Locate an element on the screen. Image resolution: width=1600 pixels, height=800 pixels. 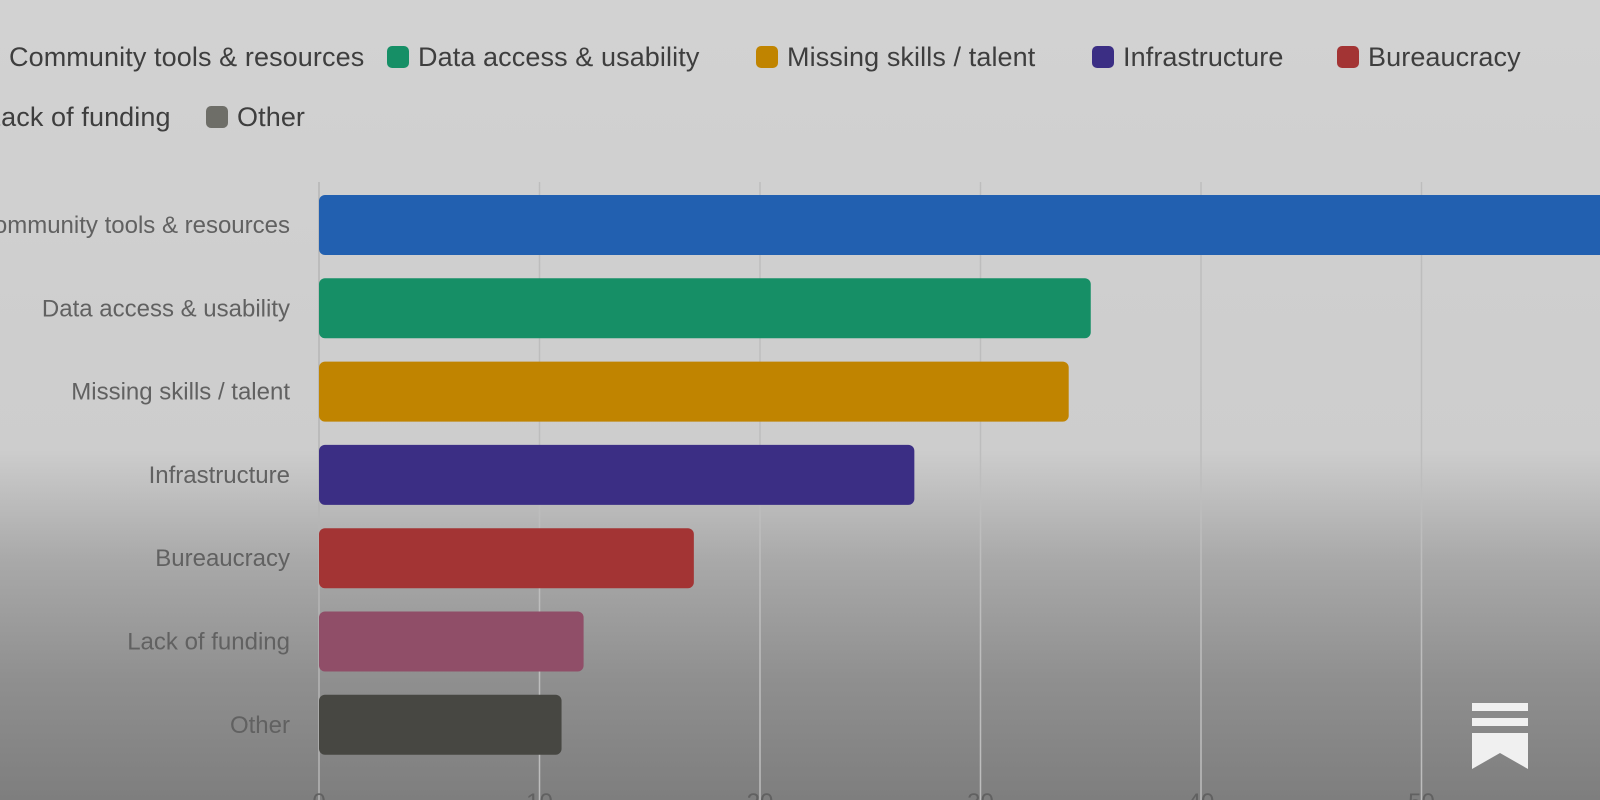
legend-label: Lack of funding is located at coordinates (85, 116).